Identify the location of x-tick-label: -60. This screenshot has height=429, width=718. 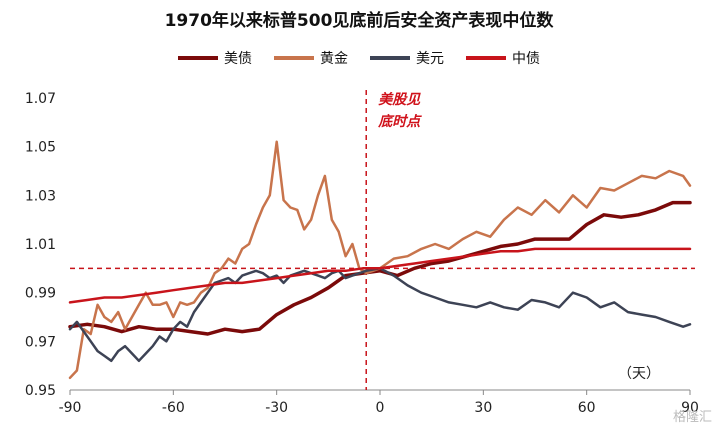
(173, 408).